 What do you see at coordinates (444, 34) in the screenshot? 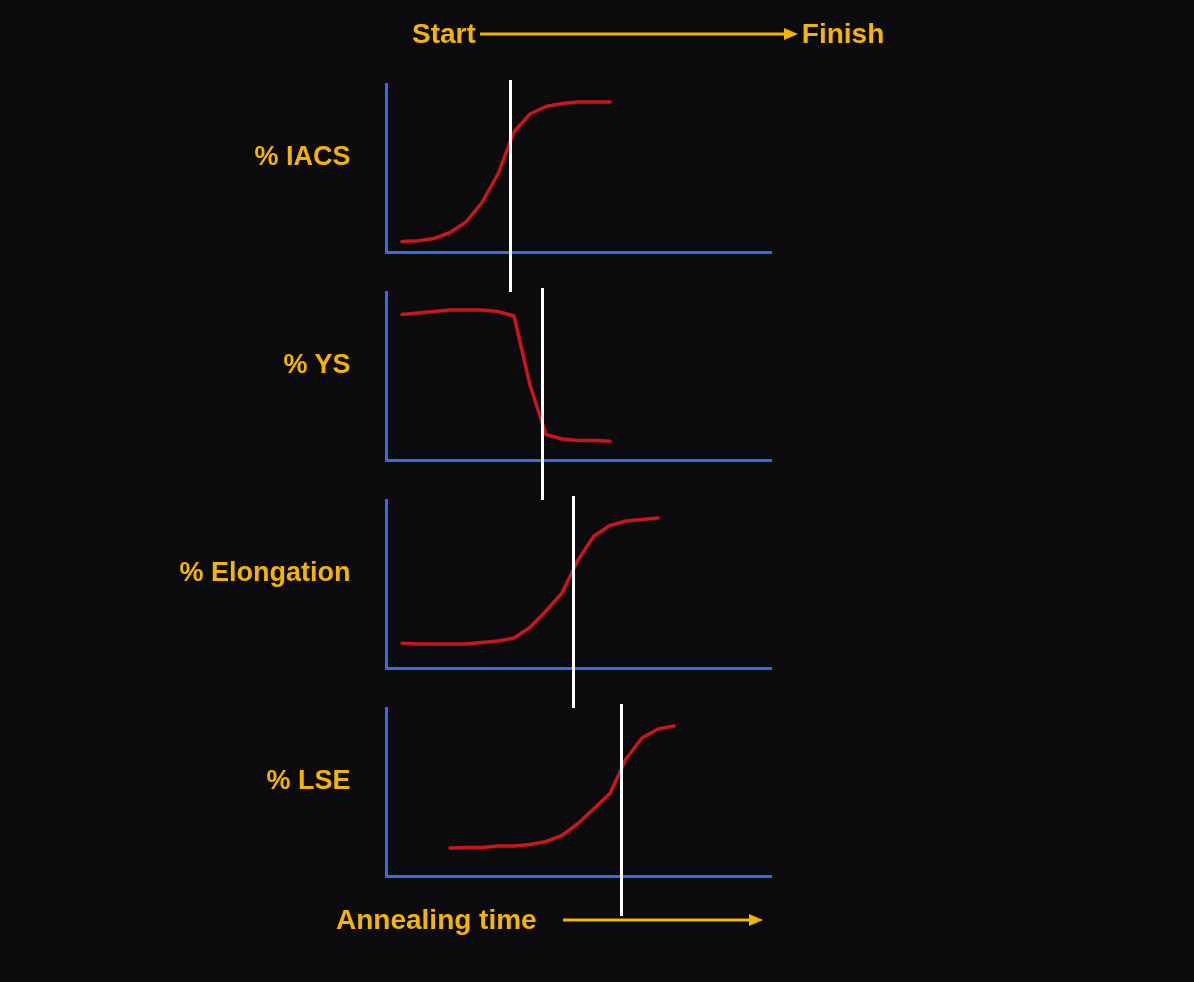
I see `text: Start` at bounding box center [444, 34].